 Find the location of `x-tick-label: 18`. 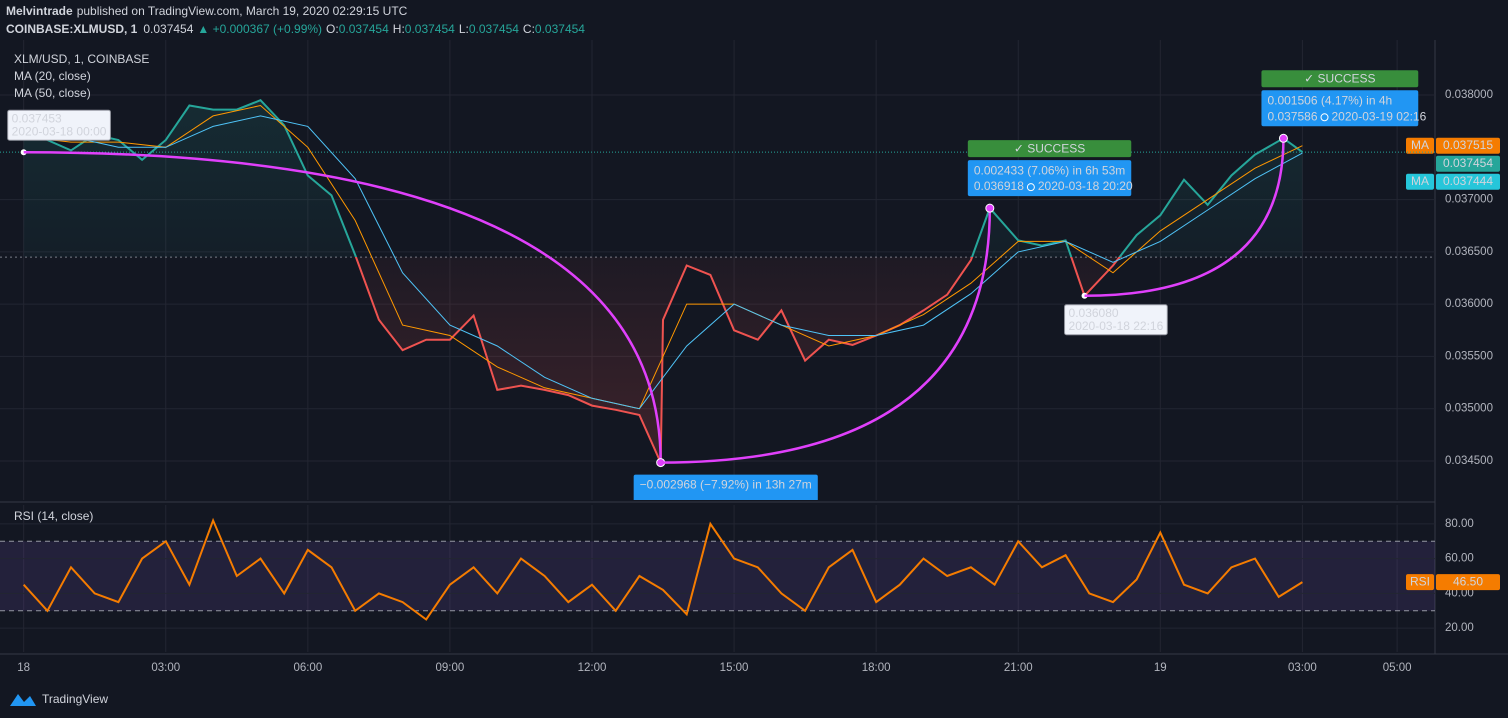

x-tick-label: 18 is located at coordinates (23, 668).